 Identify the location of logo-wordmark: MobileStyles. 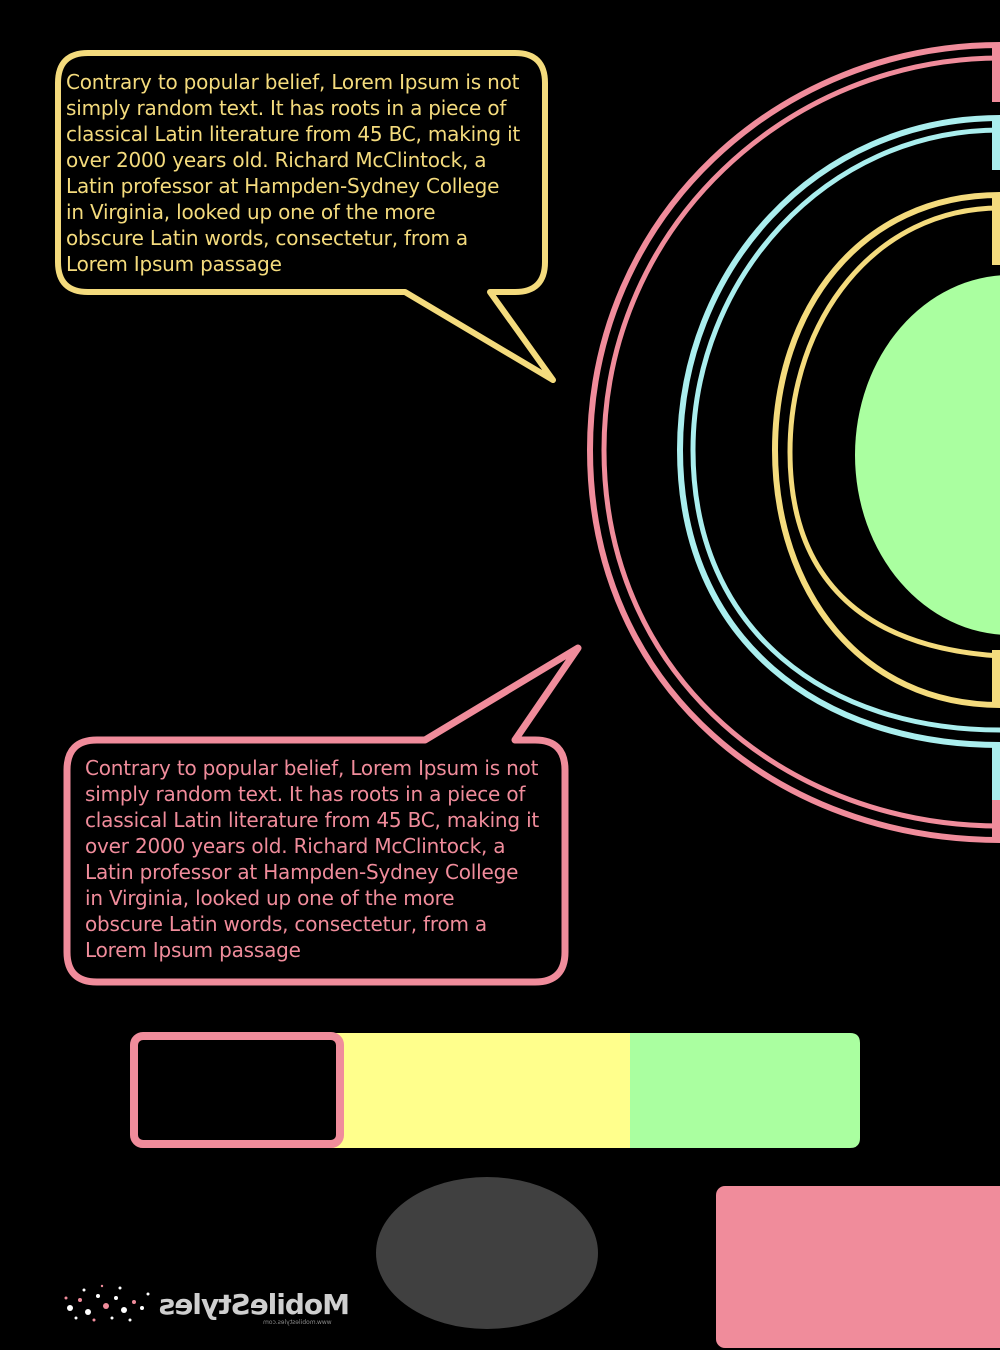
(254, 1304).